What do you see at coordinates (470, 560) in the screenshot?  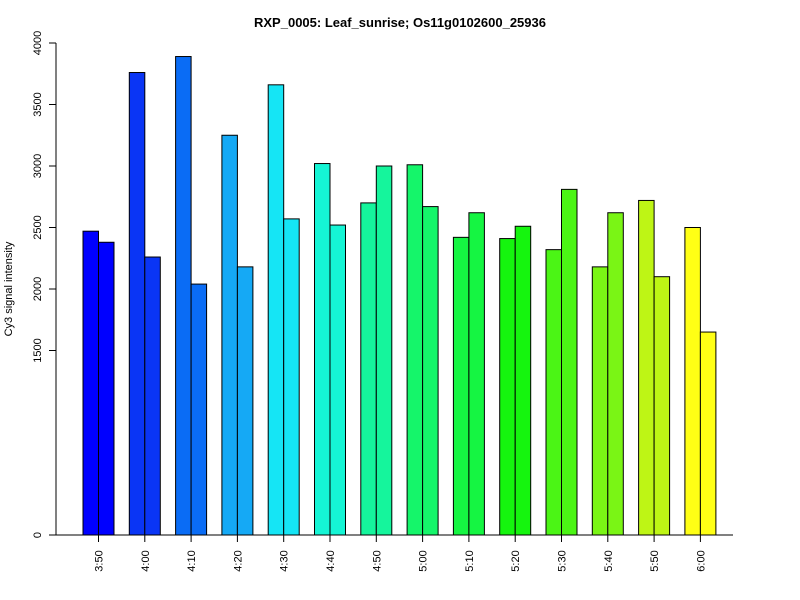 I see `x-tick-label: 5:10` at bounding box center [470, 560].